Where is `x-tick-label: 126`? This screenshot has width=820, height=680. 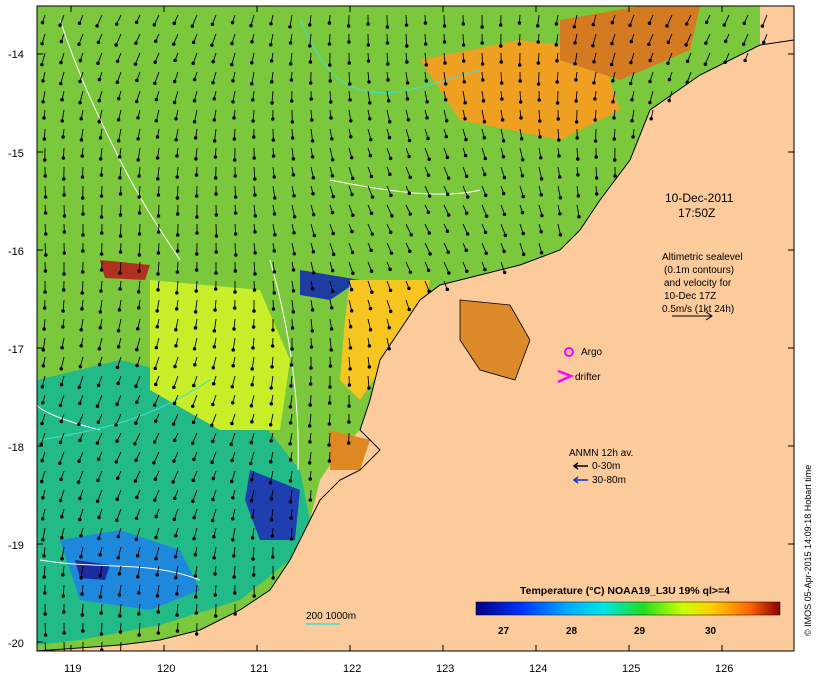
x-tick-label: 126 is located at coordinates (724, 669).